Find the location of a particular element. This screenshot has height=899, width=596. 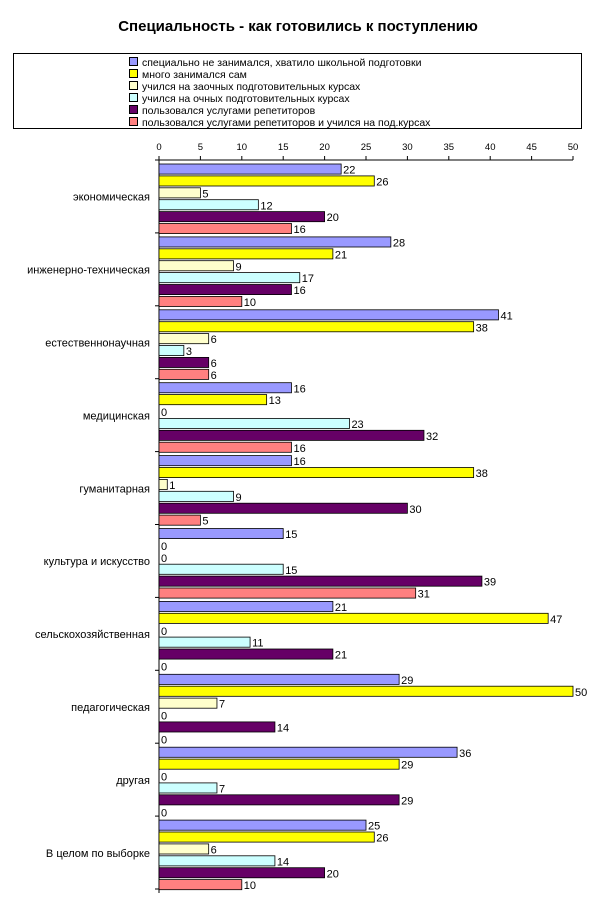

bar-value-label: 50 is located at coordinates (581, 693).